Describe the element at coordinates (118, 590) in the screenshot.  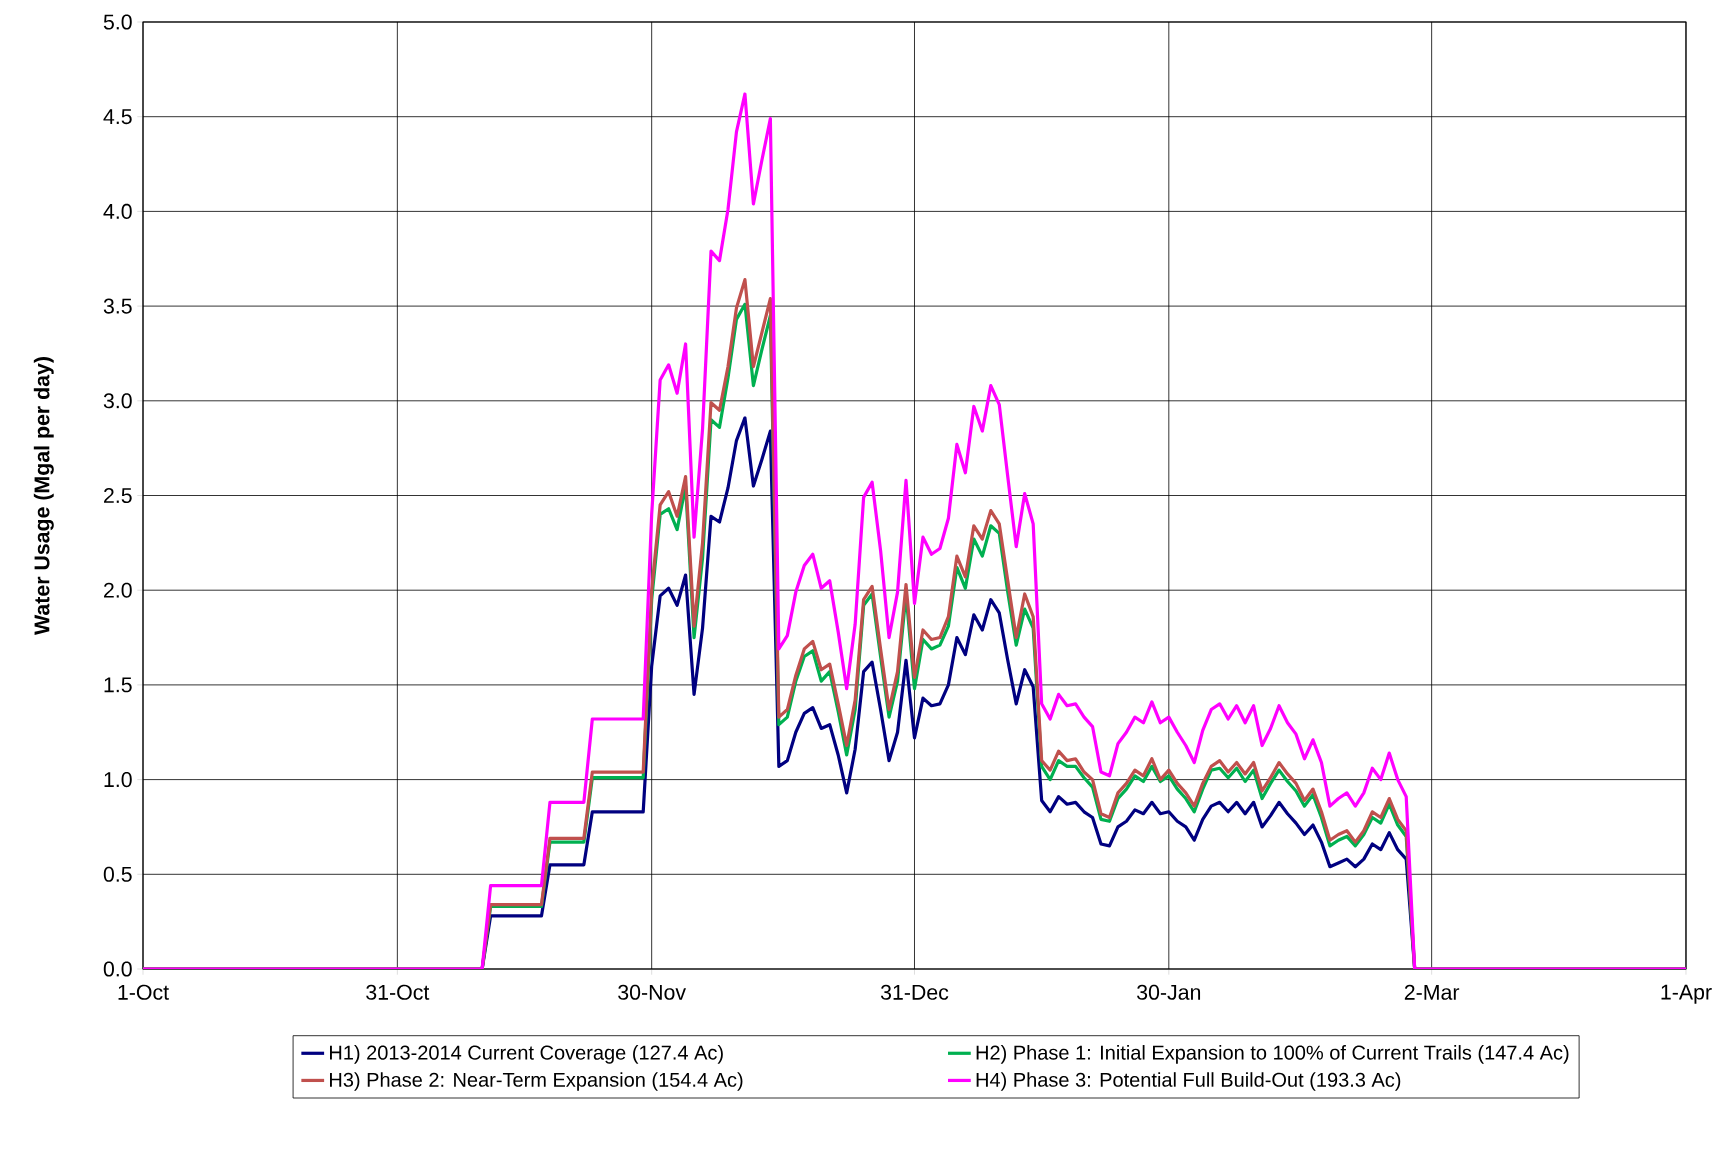
I see `y-tick-label: 2.0` at that location.